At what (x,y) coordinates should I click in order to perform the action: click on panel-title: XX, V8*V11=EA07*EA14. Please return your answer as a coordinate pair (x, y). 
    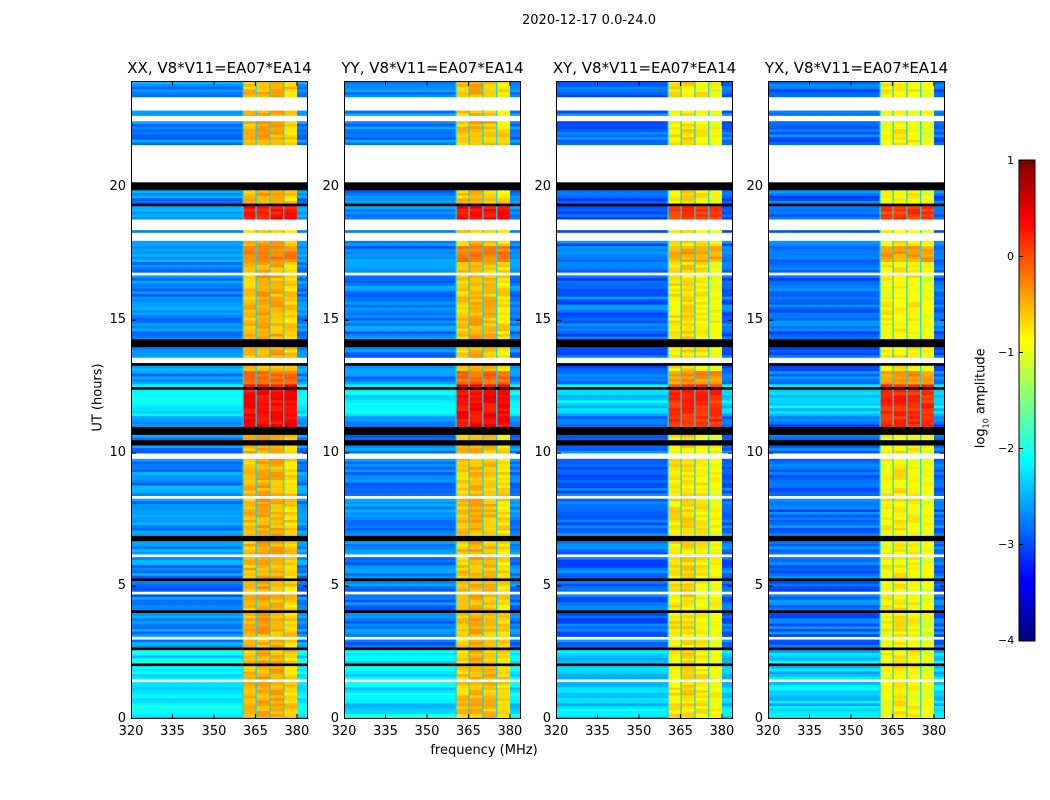
    Looking at the image, I should click on (219, 68).